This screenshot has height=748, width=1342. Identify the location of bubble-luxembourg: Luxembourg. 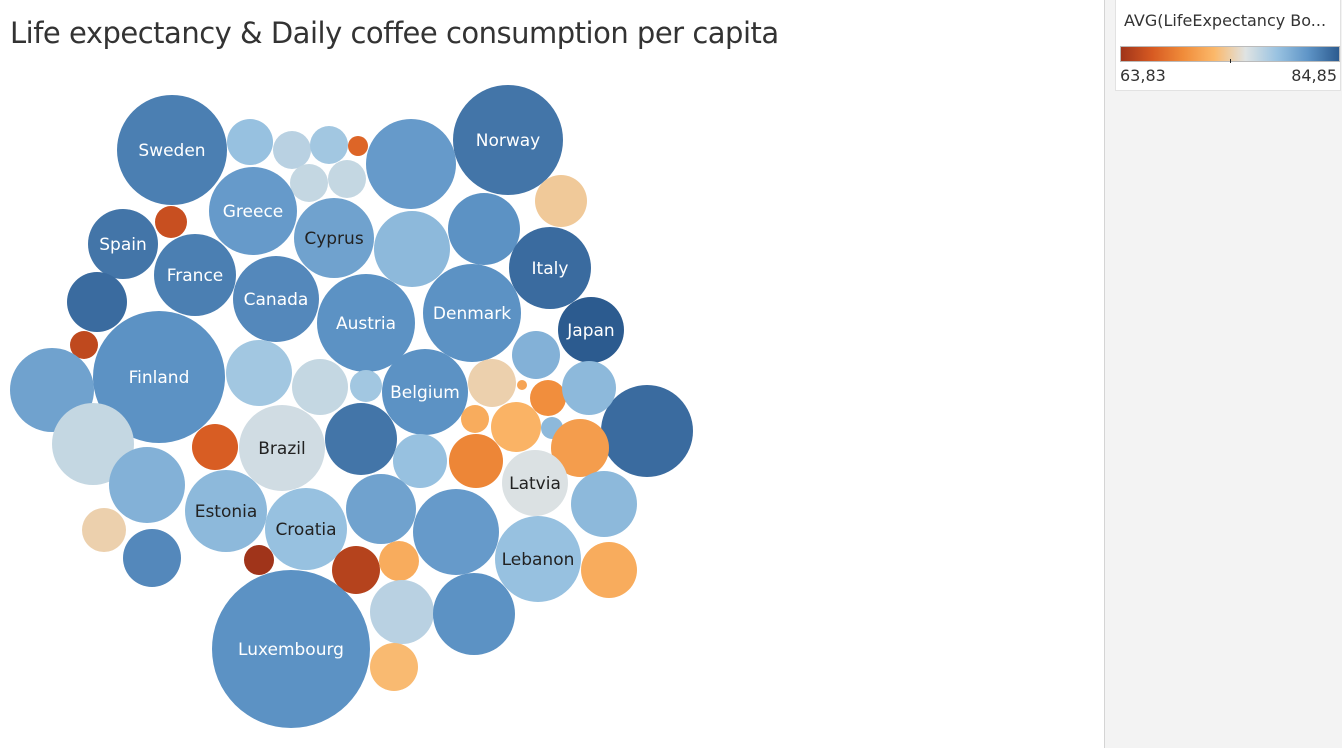
(291, 649).